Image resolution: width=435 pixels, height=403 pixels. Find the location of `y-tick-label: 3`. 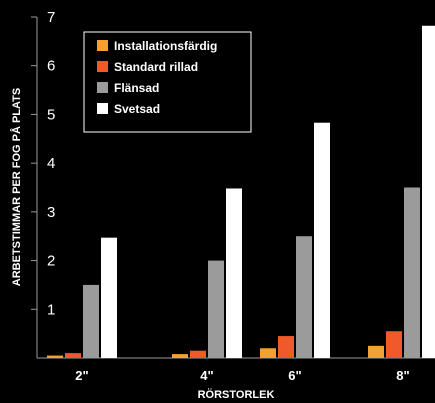

y-tick-label: 3 is located at coordinates (51, 212).